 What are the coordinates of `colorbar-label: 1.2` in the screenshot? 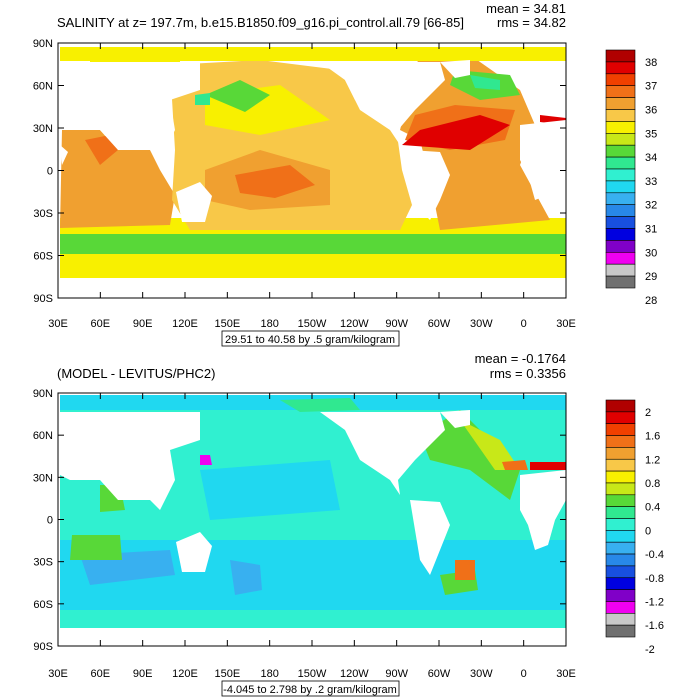 It's located at (652, 460).